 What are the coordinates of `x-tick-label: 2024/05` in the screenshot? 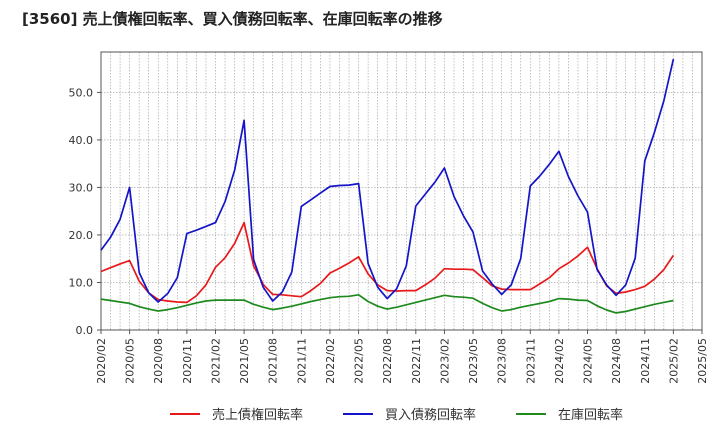 It's located at (588, 361).